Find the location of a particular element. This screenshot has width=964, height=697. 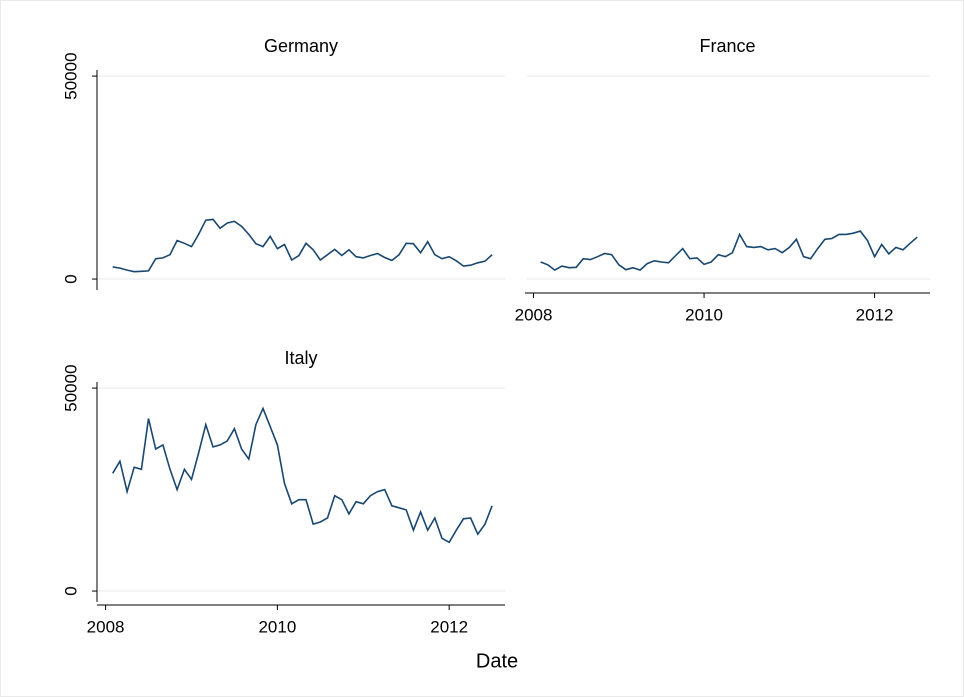

panel-title: Germany is located at coordinates (301, 46).